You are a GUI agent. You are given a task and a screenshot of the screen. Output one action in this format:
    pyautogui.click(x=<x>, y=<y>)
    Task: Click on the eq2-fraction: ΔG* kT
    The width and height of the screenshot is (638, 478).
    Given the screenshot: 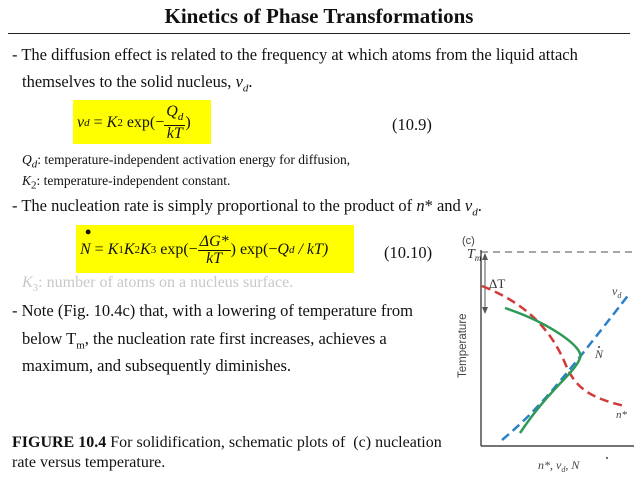 What is the action you would take?
    pyautogui.click(x=214, y=249)
    